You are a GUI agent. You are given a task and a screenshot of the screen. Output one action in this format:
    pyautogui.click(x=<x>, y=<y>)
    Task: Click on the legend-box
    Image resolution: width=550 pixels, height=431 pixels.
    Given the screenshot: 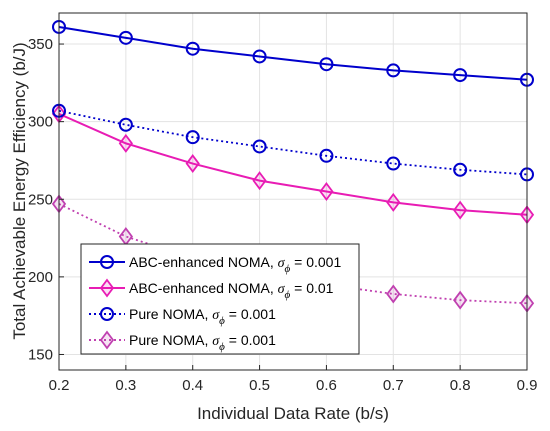 What is the action you would take?
    pyautogui.click(x=220, y=299)
    